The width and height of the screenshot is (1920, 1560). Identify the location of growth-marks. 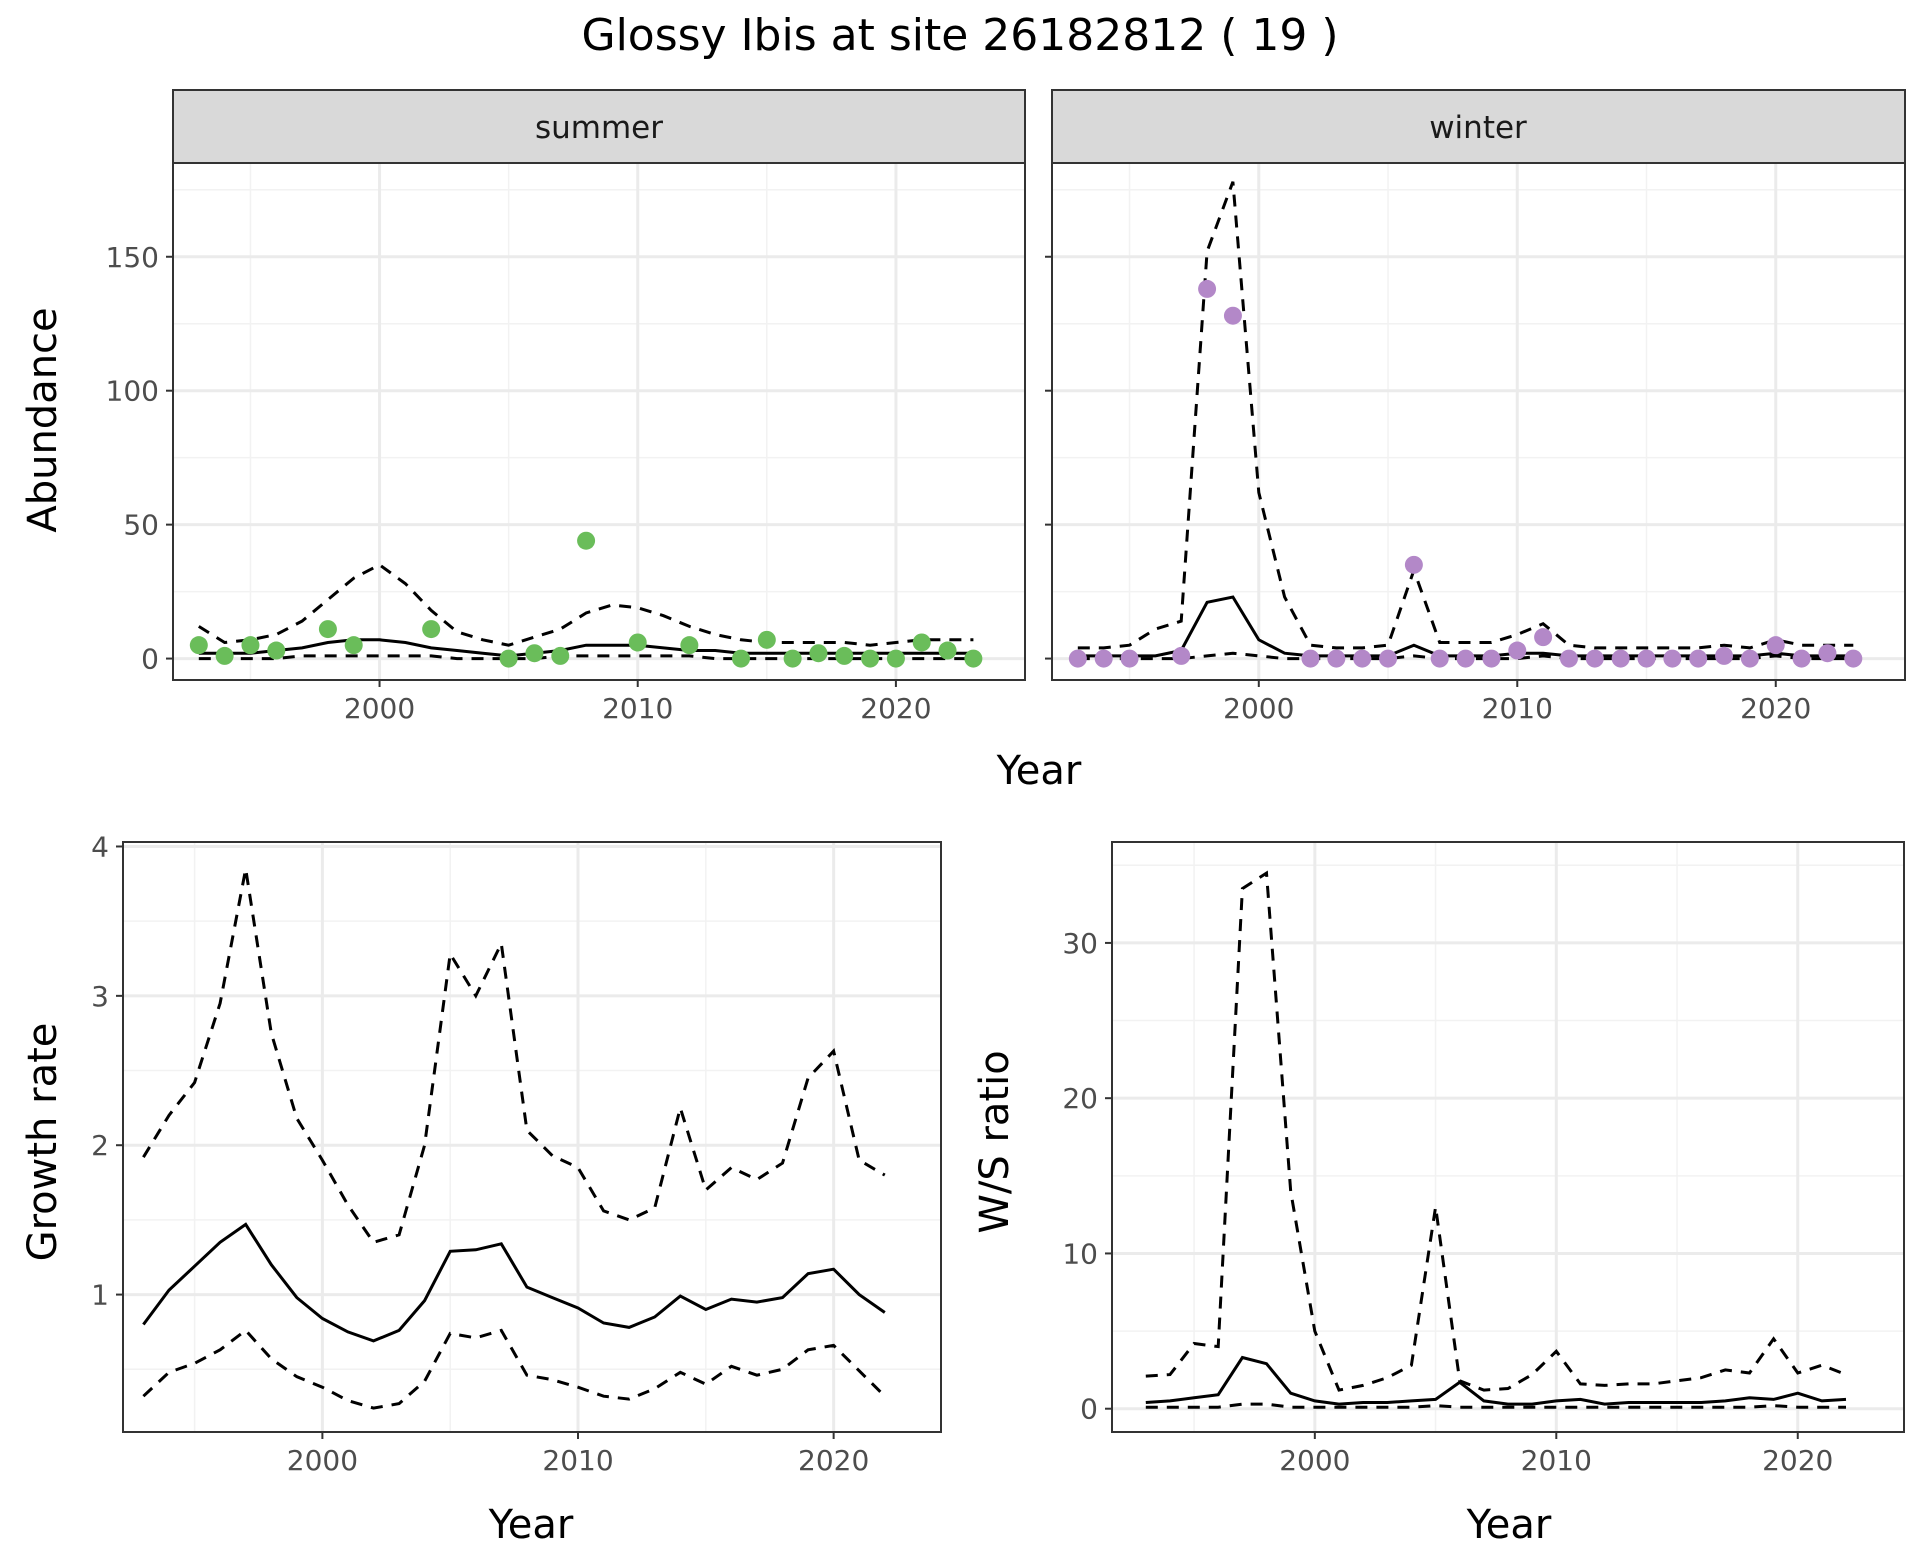
(514, 1139).